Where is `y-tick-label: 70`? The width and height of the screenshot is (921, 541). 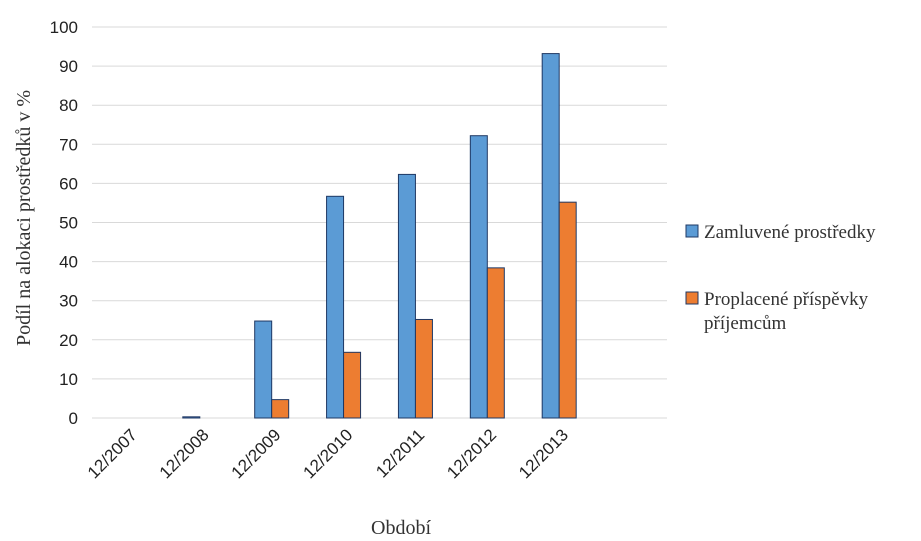
y-tick-label: 70 is located at coordinates (68, 144).